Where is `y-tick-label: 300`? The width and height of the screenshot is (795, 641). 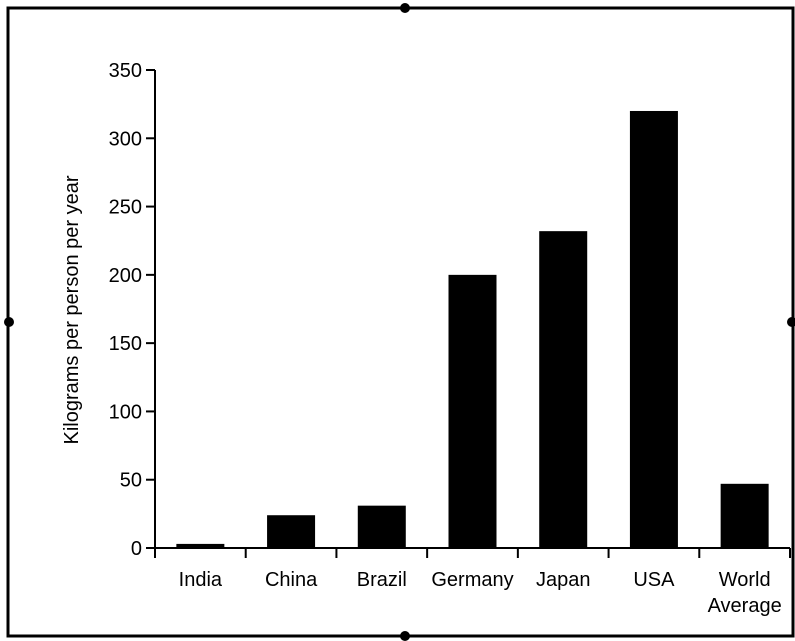
y-tick-label: 300 is located at coordinates (125, 139).